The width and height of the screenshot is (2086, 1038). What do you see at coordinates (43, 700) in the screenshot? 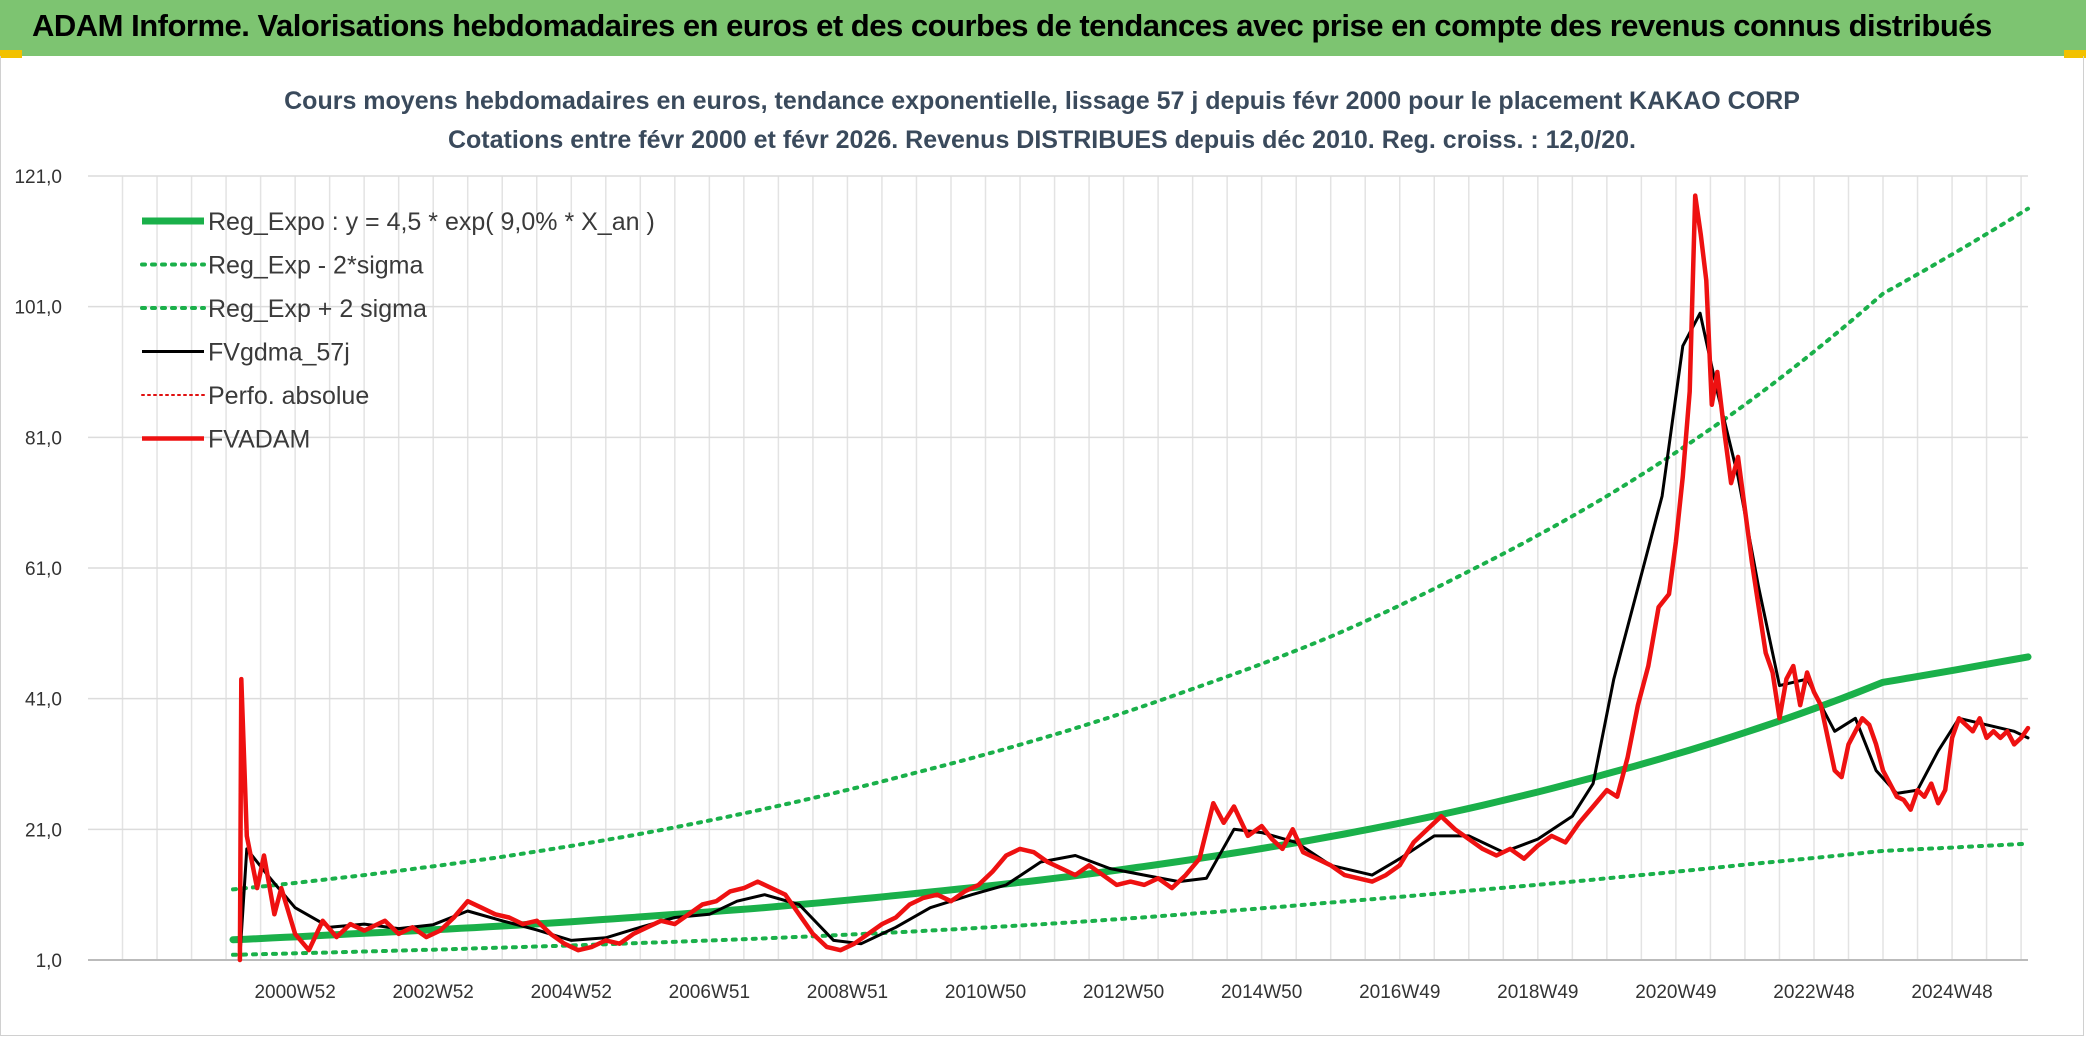
I see `y-tick-label: 41,0` at bounding box center [43, 700].